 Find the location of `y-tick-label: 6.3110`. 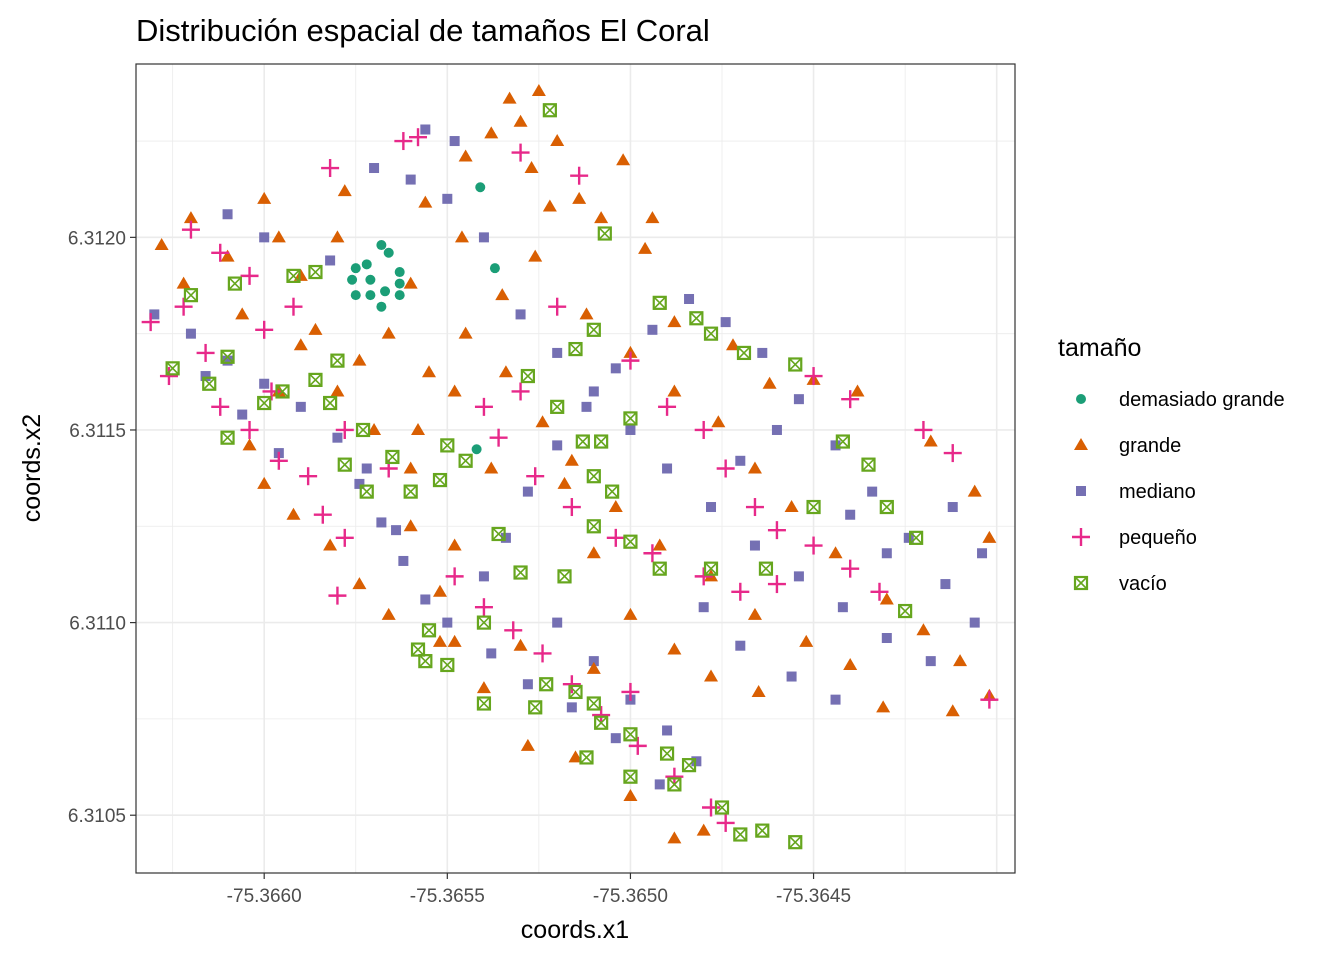

y-tick-label: 6.3110 is located at coordinates (97, 624).